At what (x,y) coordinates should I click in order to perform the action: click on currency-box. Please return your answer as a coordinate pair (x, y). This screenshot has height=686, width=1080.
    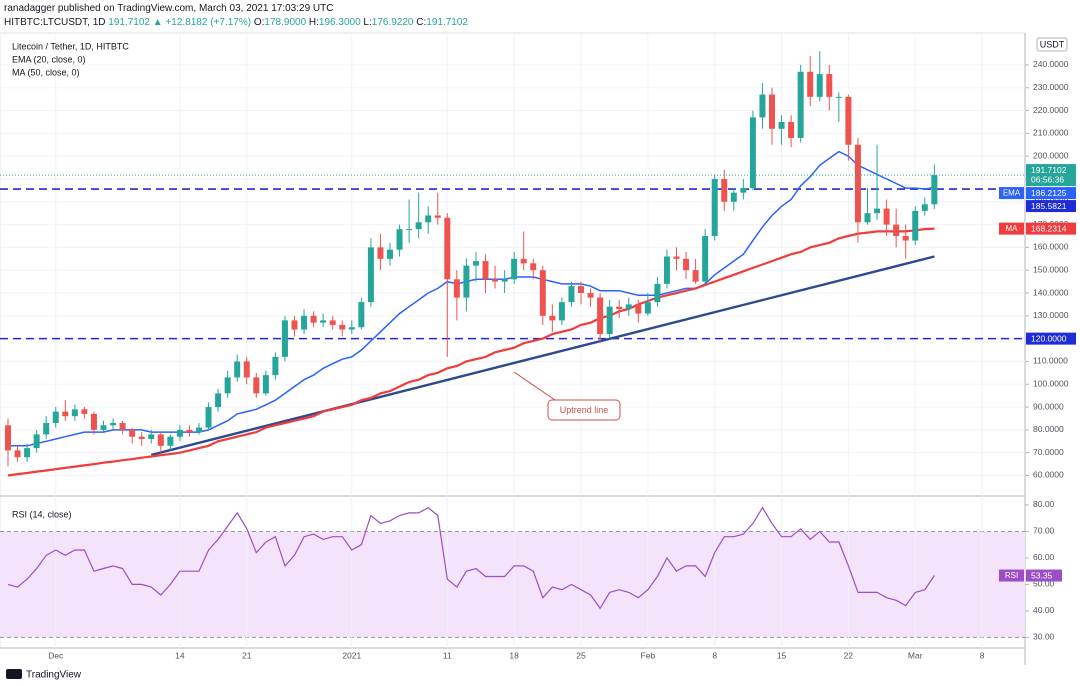
    Looking at the image, I should click on (1052, 44).